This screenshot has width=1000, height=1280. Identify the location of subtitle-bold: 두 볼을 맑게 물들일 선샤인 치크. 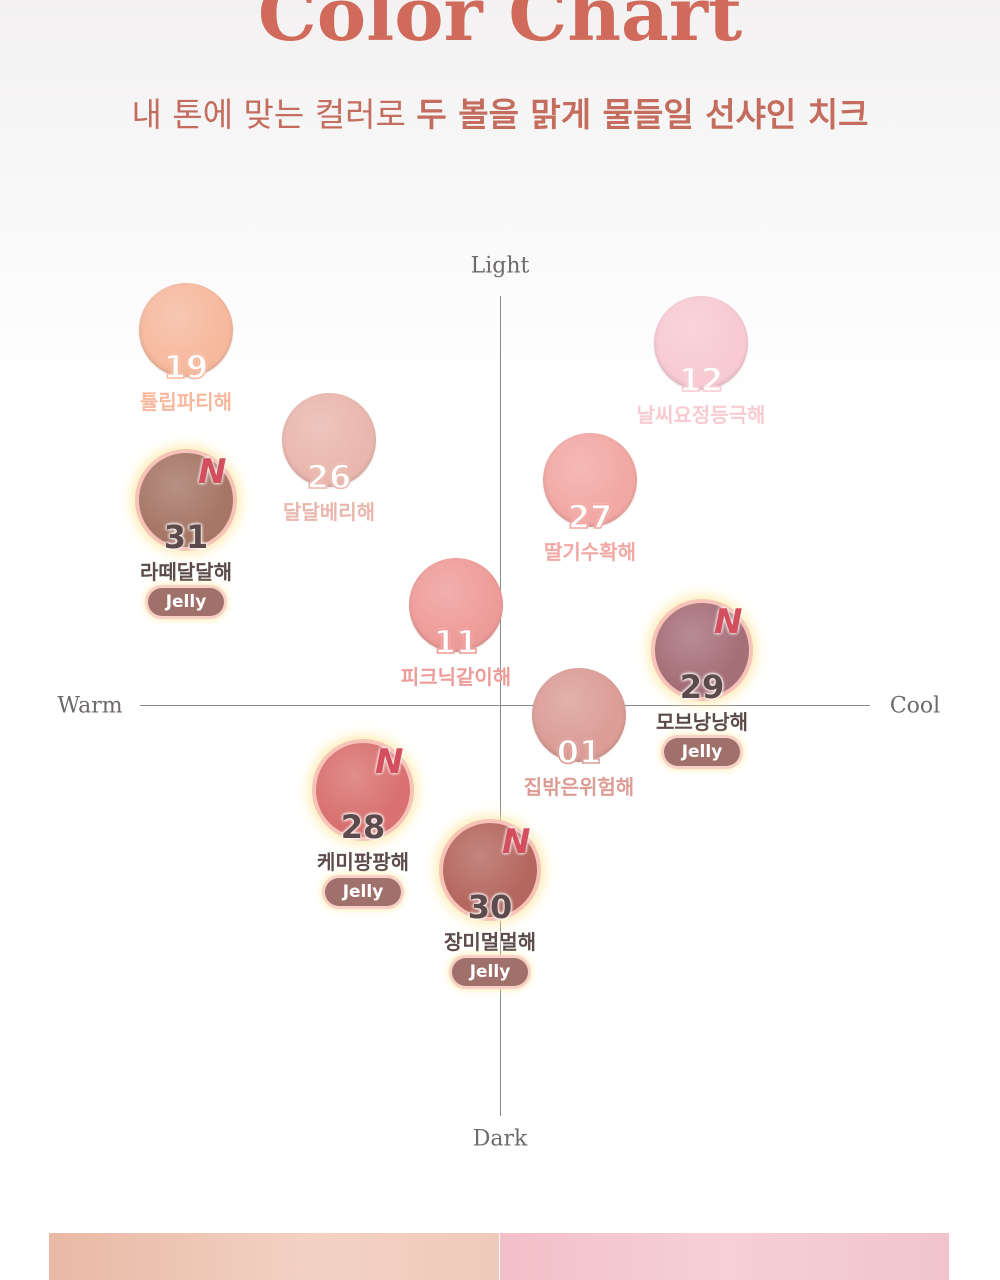
(642, 114).